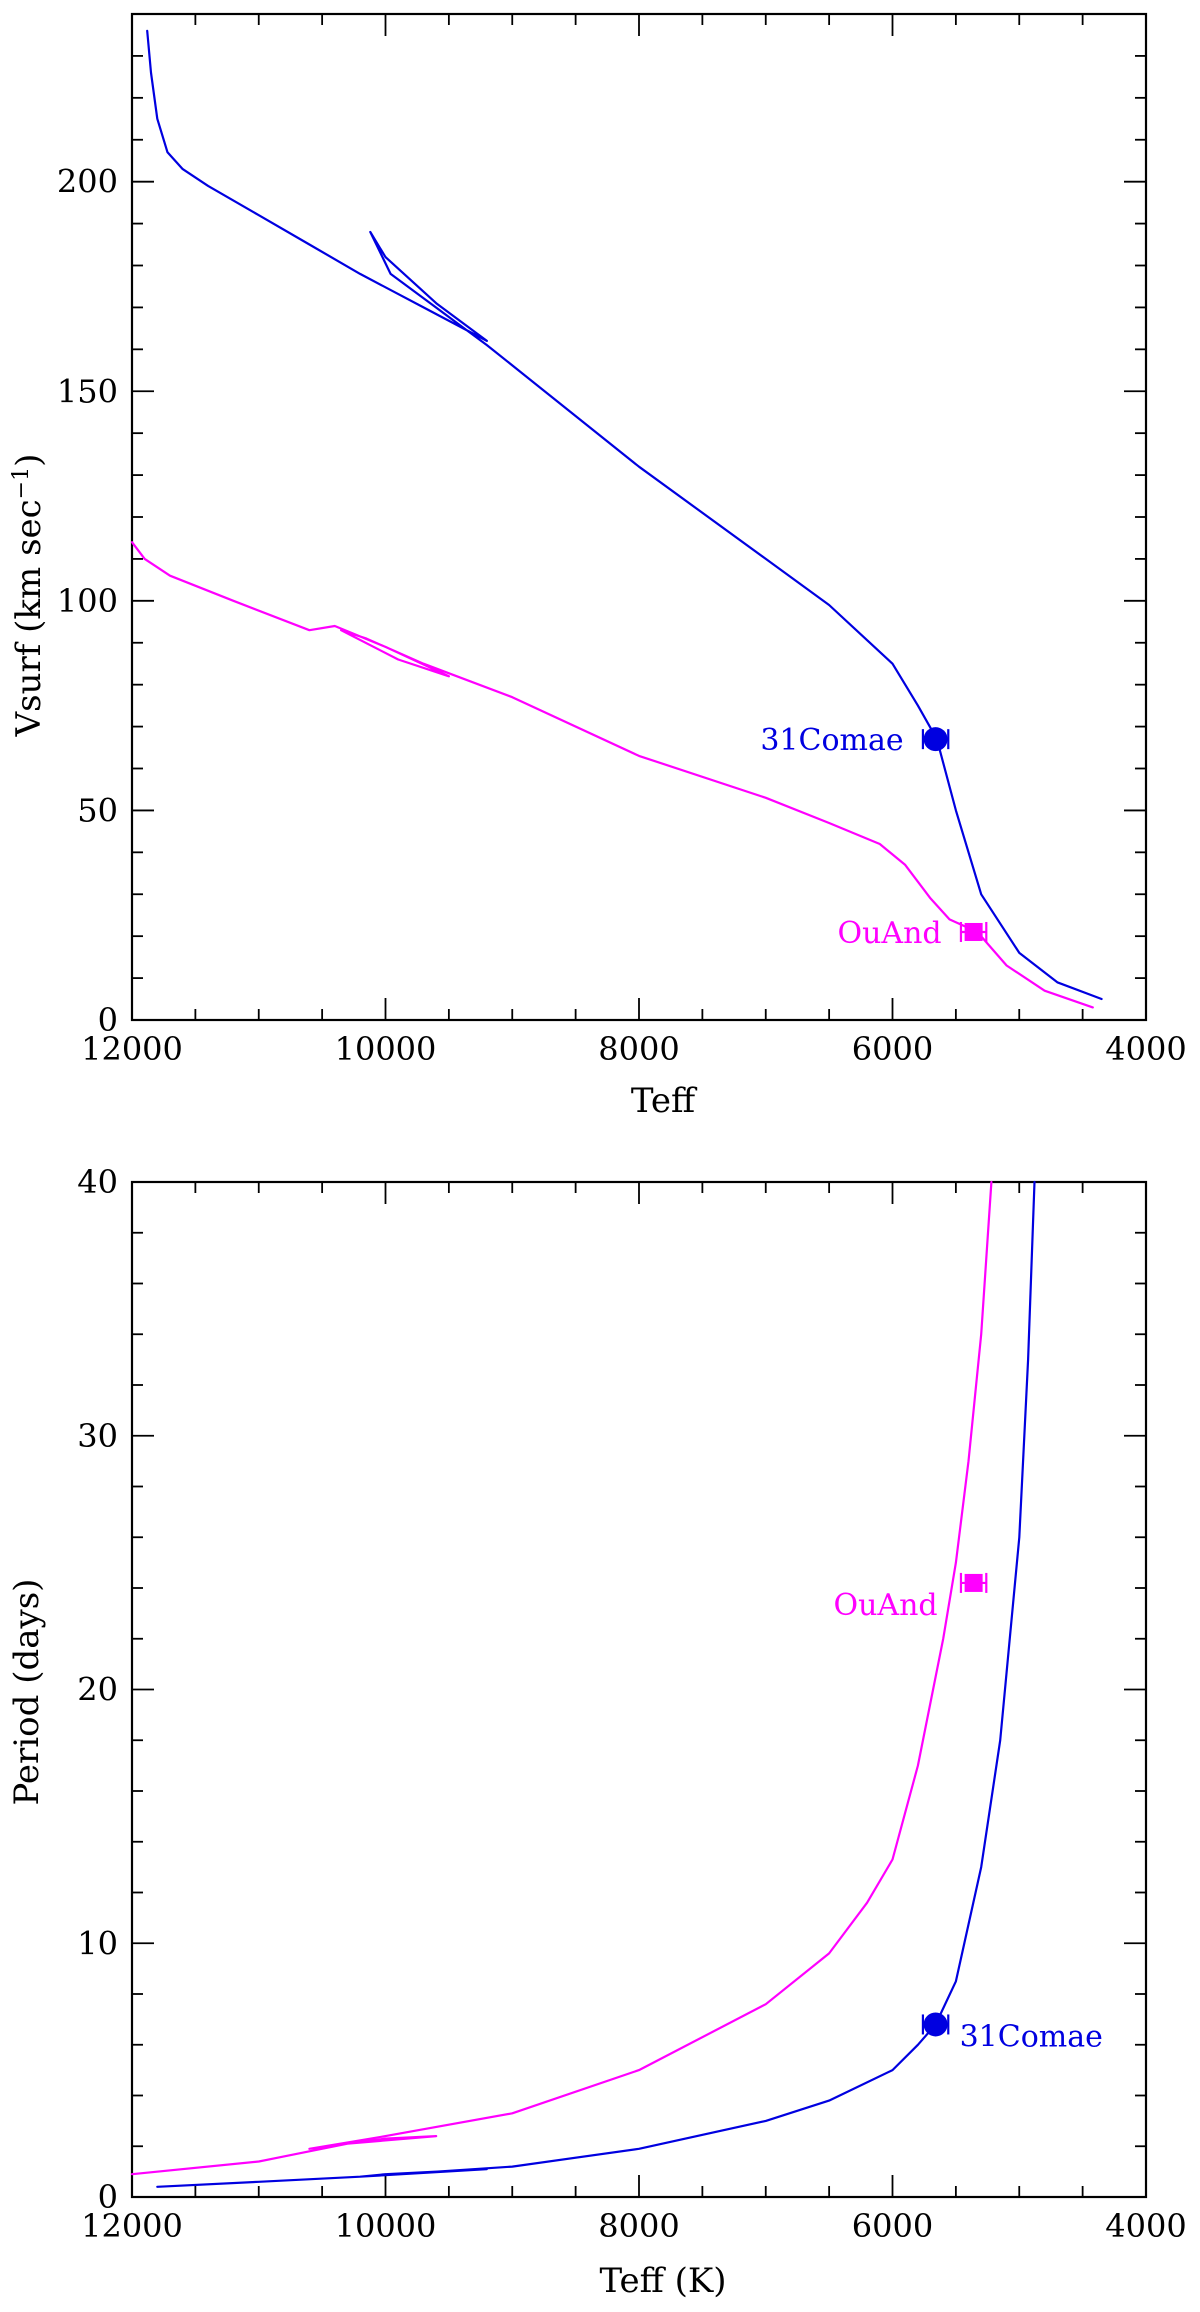 This screenshot has height=2312, width=1200. Describe the element at coordinates (97, 1436) in the screenshot. I see `y-tick-label: 30` at that location.